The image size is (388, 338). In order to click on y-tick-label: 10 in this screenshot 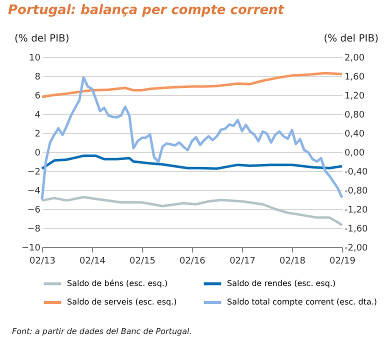, I will do `click(35, 59)`.